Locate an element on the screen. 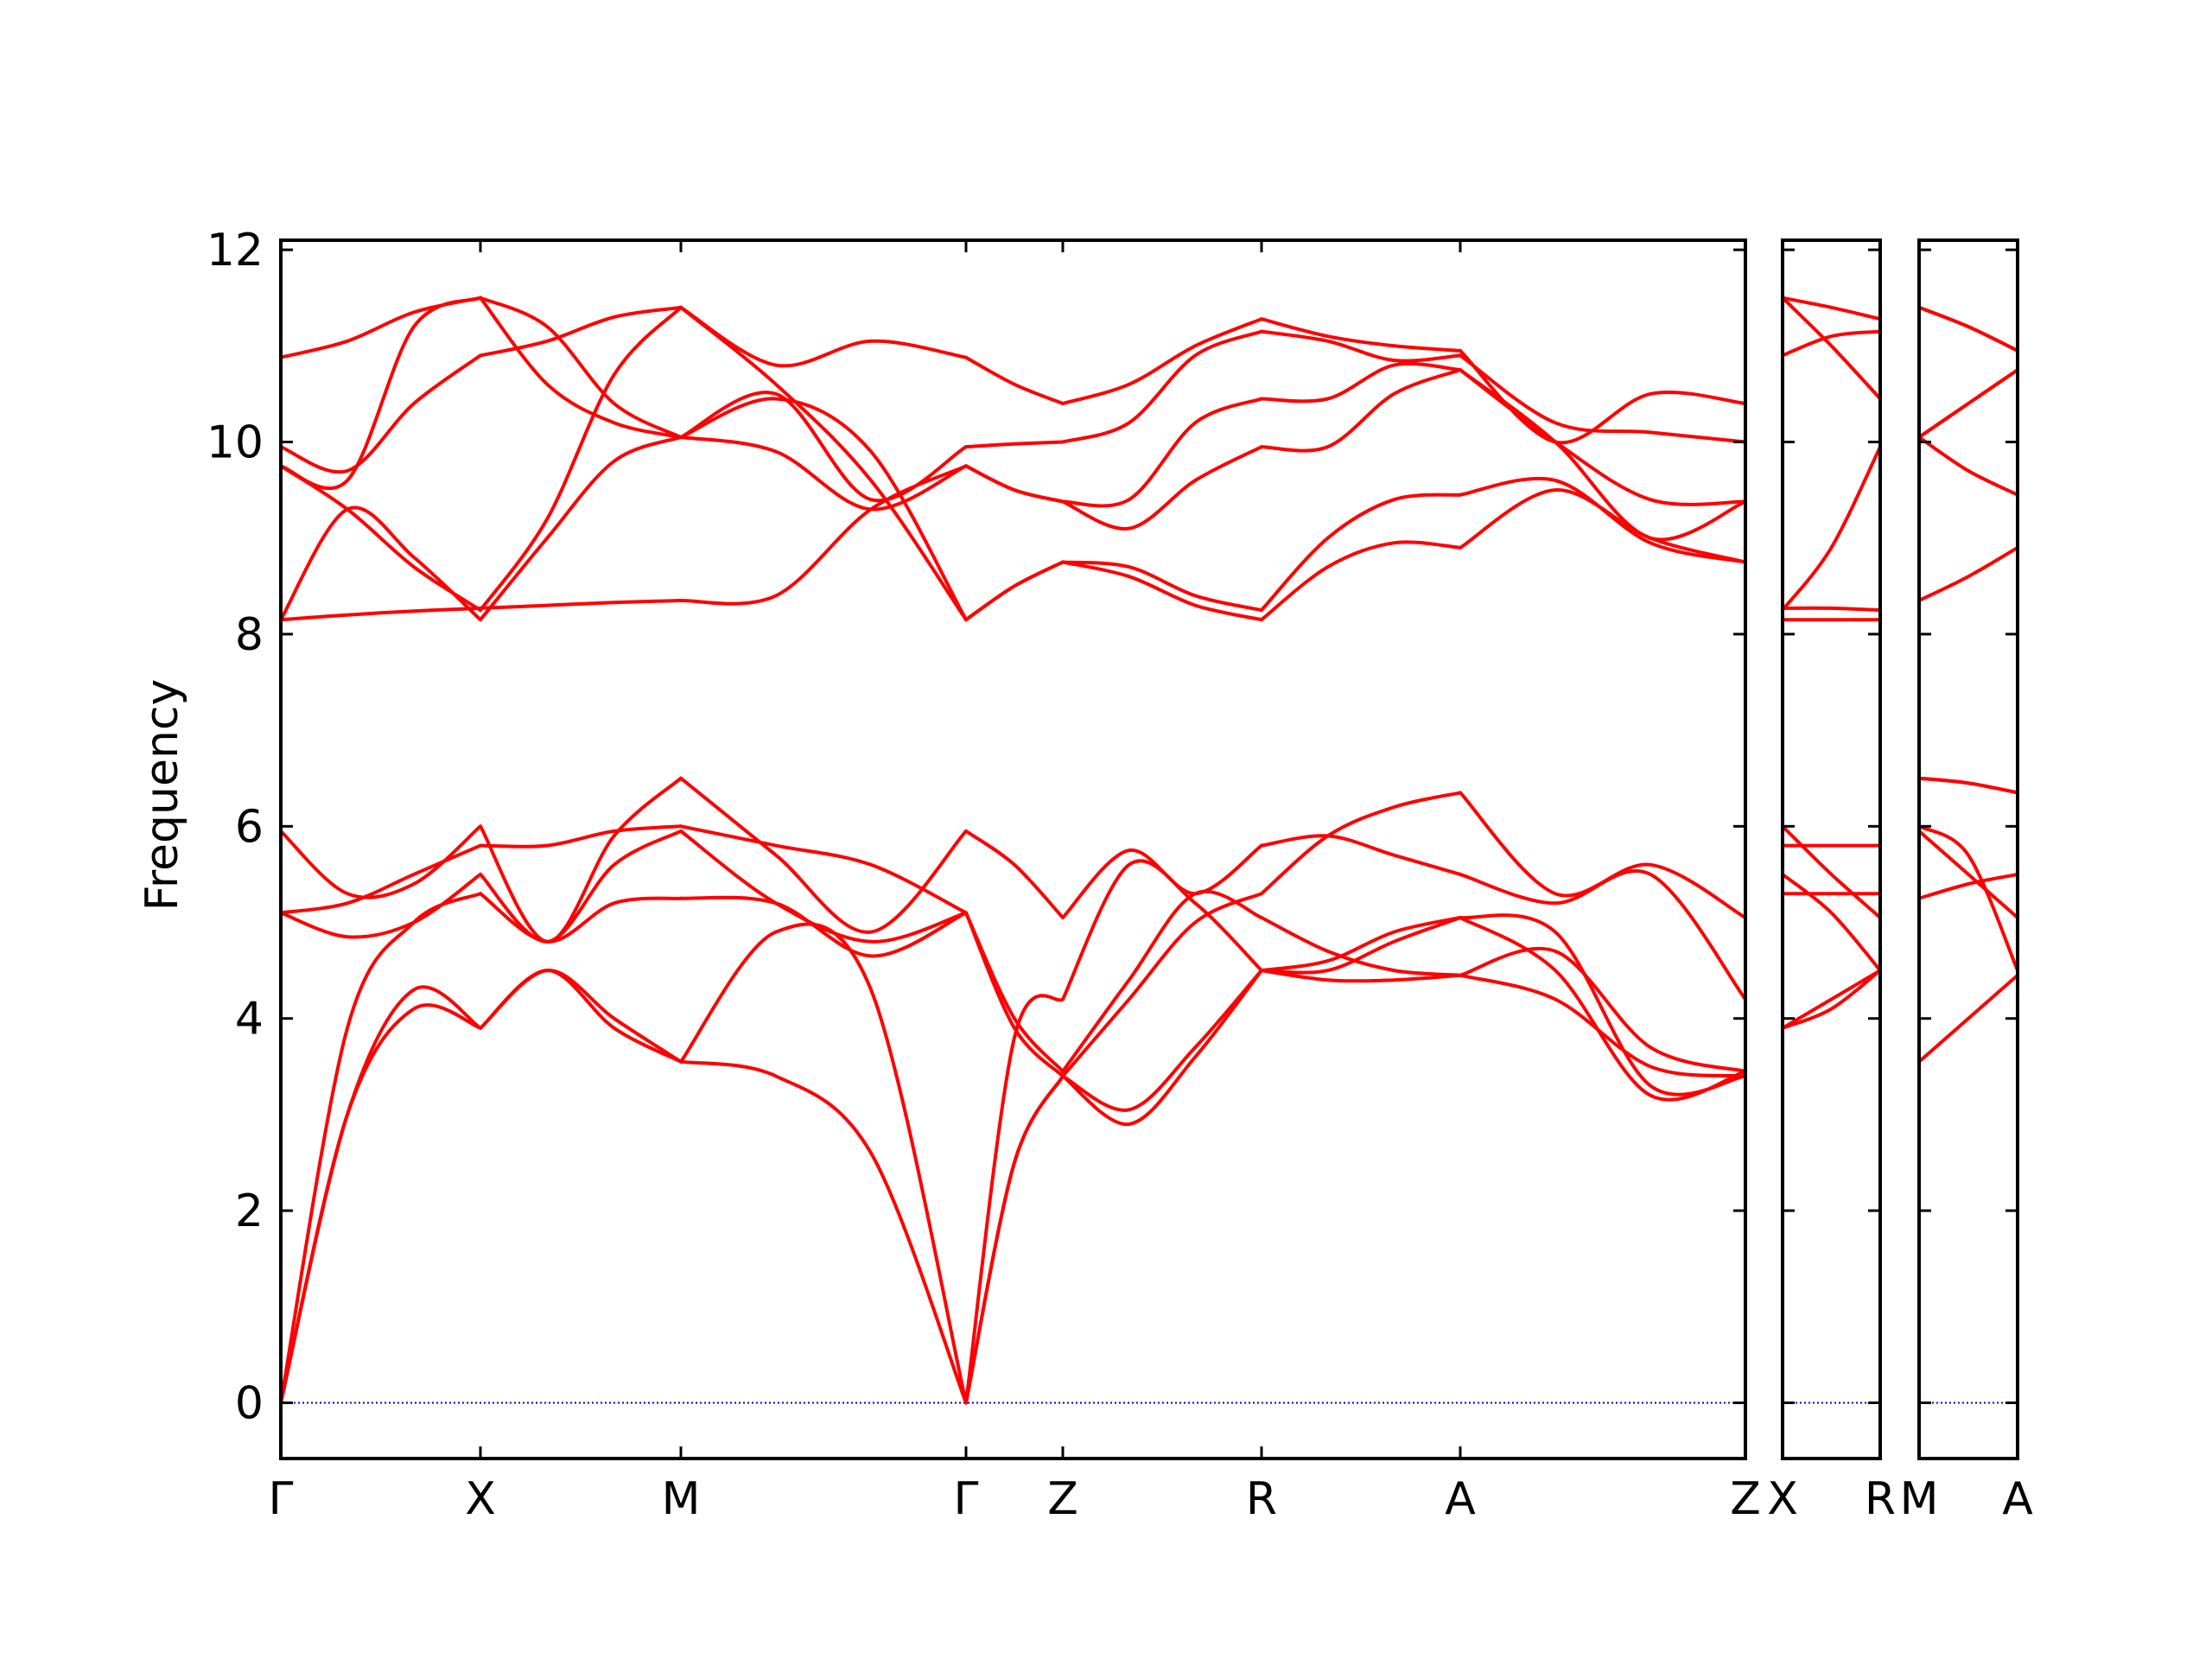 The image size is (2212, 1659). xtick-label-p1-1: X is located at coordinates (480, 1499).